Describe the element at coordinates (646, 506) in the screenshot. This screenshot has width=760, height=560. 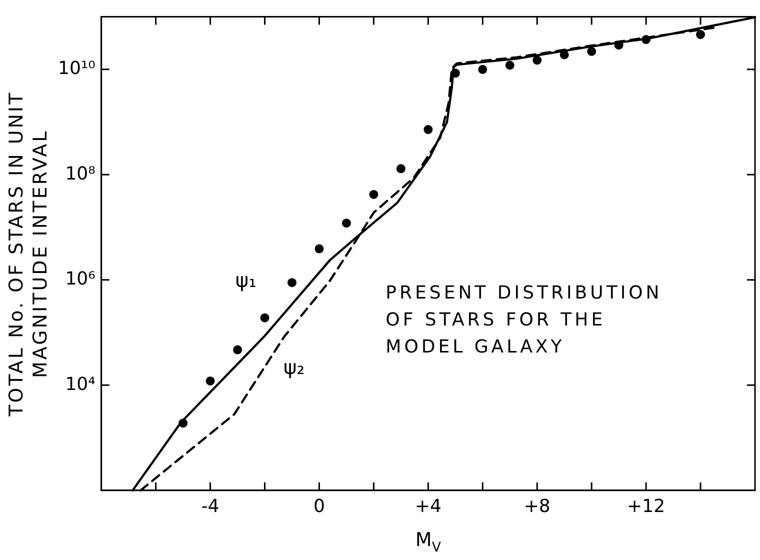
I see `x-tick-label: +12` at that location.